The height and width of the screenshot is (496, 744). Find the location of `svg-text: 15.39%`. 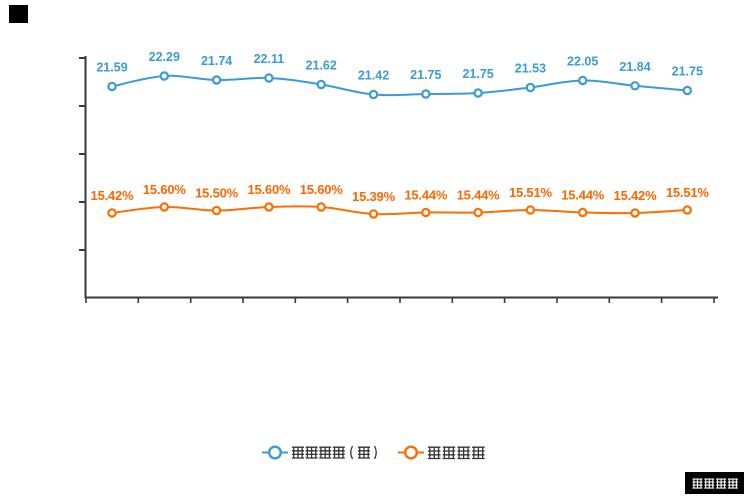

svg-text: 15.39% is located at coordinates (374, 196).